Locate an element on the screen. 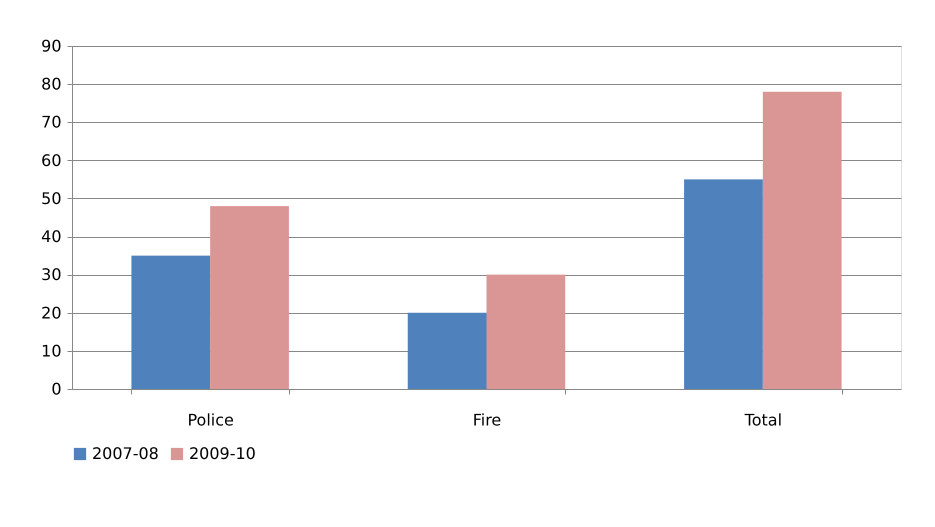  legend-label: 2009-10 is located at coordinates (222, 453).